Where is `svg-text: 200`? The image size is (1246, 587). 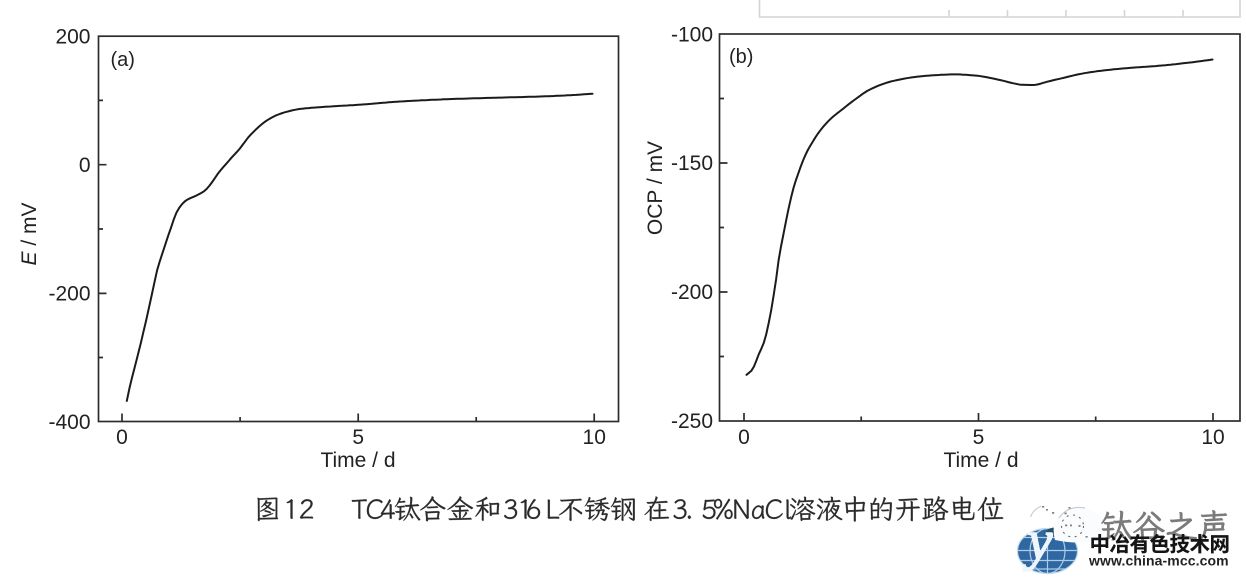
svg-text: 200 is located at coordinates (72, 36).